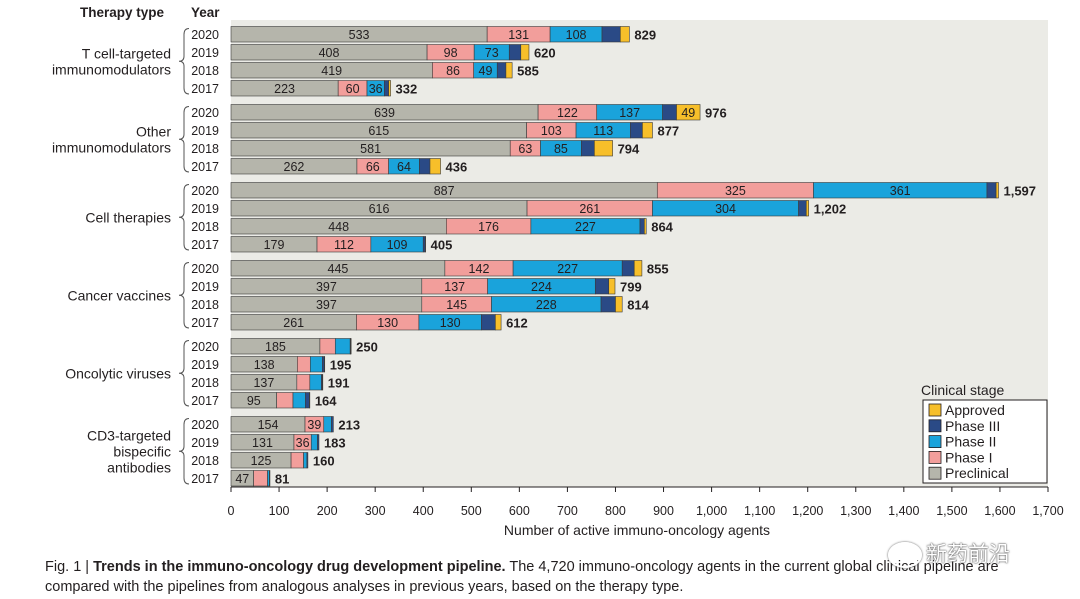 This screenshot has height=599, width=1080. What do you see at coordinates (282, 478) in the screenshot?
I see `bar-total-label: 81` at bounding box center [282, 478].